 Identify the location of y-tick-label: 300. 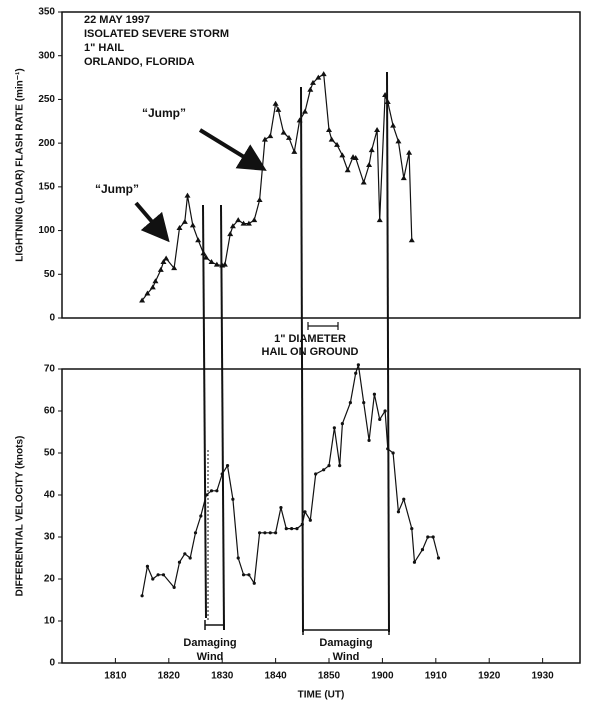
(46, 55).